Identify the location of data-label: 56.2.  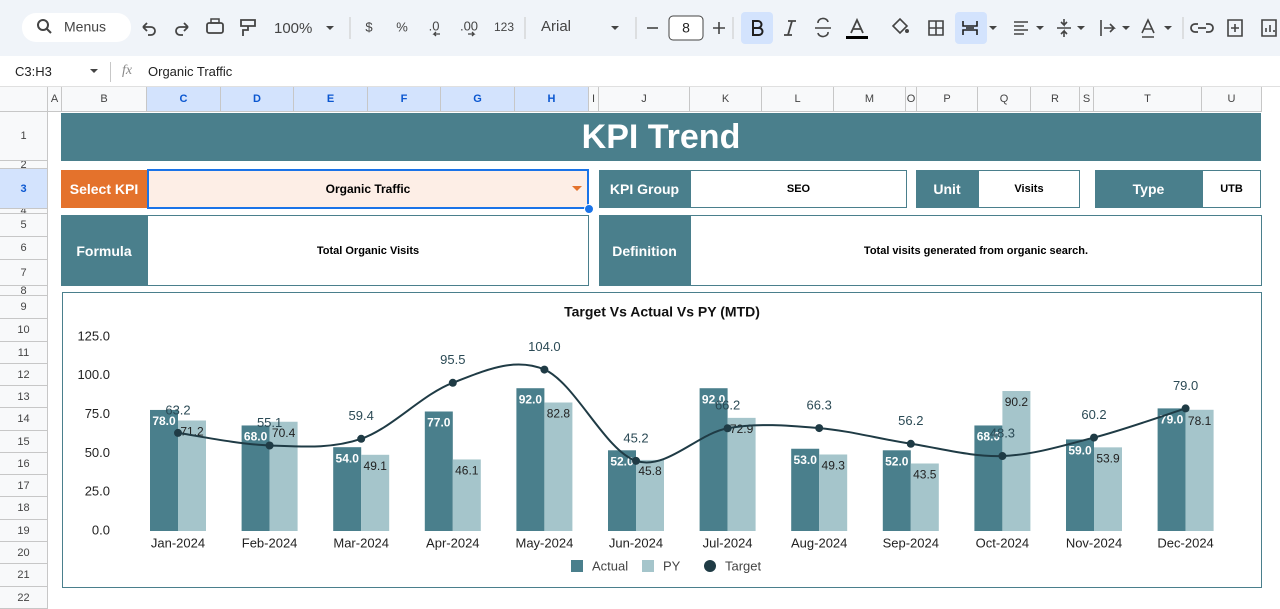
(910, 420).